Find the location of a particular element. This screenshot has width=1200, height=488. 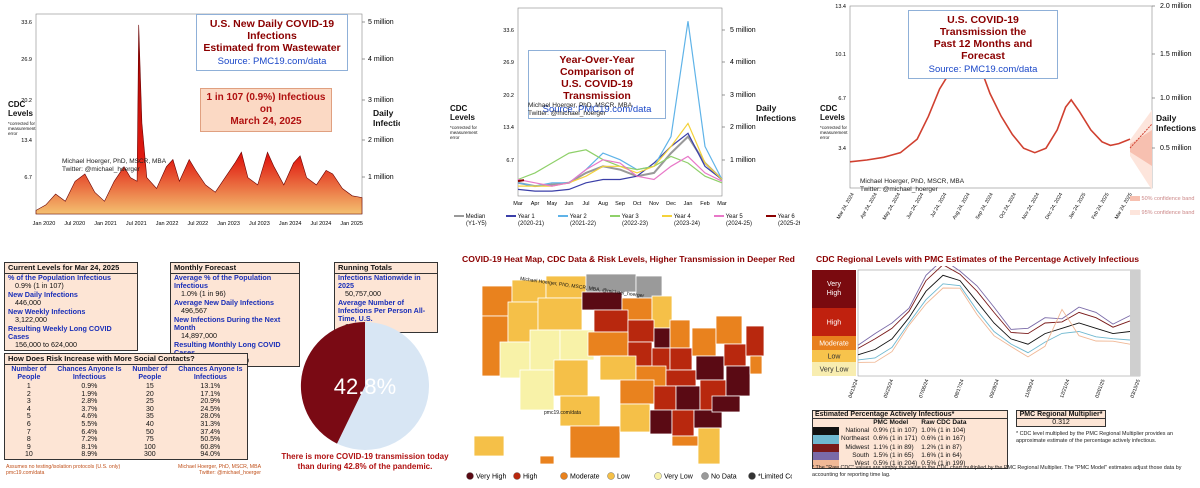

legend-name: Year 6 is located at coordinates (786, 217).